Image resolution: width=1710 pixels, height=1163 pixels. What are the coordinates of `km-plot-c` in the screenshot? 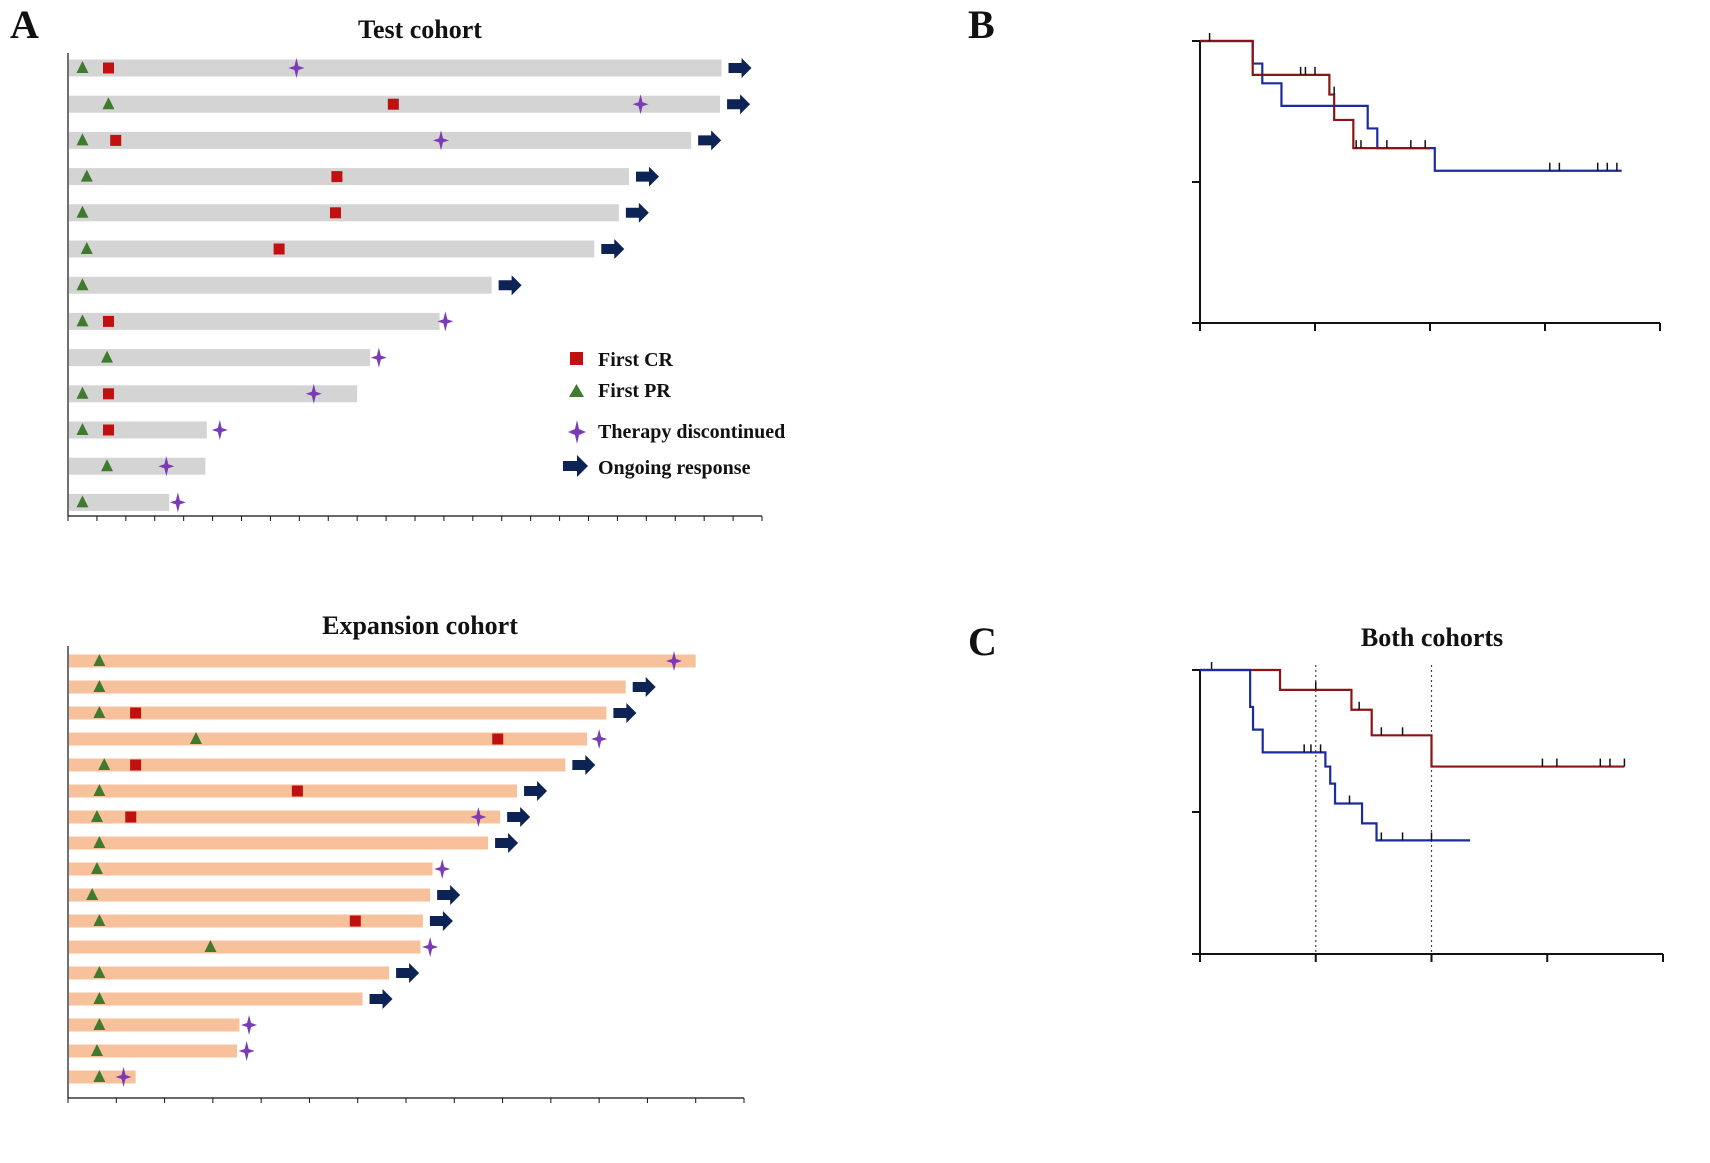 It's located at (1428, 812).